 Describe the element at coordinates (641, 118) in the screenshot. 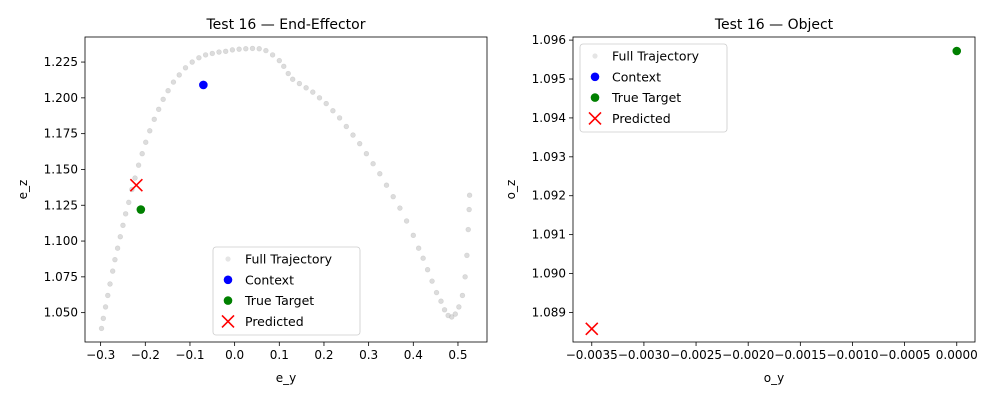

I see `legend-label: Predicted` at that location.